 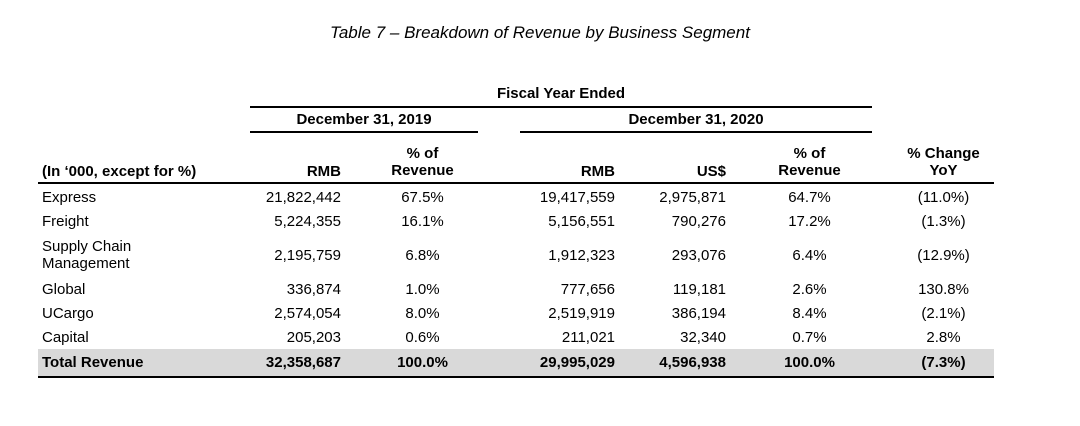 What do you see at coordinates (69, 197) in the screenshot?
I see `row-label: Express` at bounding box center [69, 197].